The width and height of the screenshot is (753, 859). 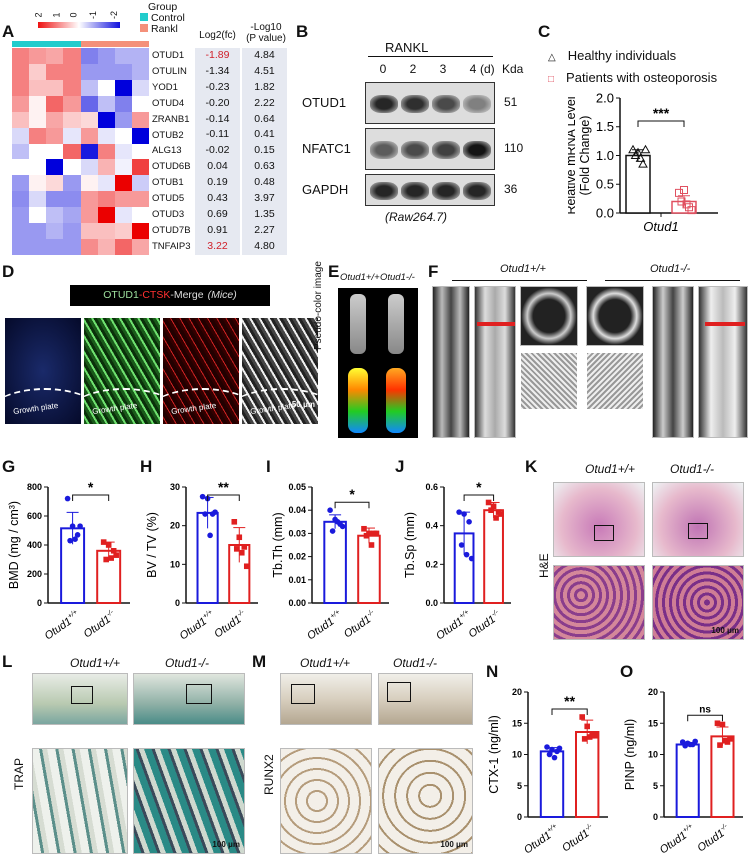 I want to click on scale-bar-label: 50 μm, so click(x=303, y=404).